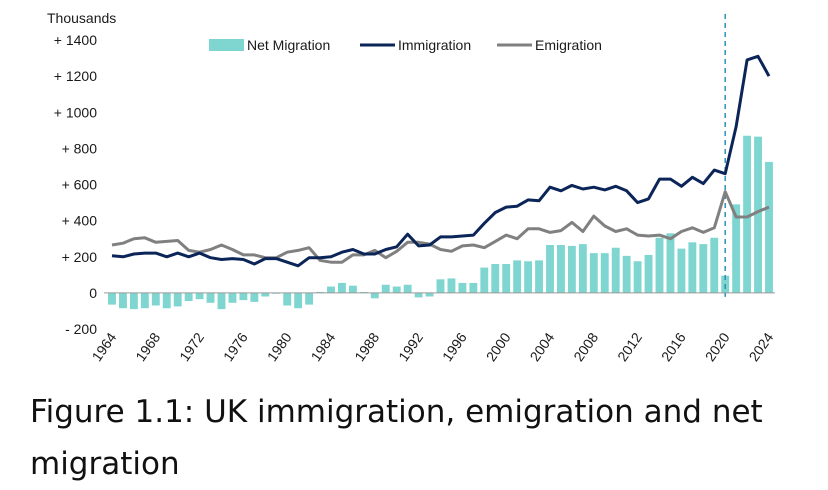  Describe the element at coordinates (80, 221) in the screenshot. I see `y-tick-label: + 400` at that location.